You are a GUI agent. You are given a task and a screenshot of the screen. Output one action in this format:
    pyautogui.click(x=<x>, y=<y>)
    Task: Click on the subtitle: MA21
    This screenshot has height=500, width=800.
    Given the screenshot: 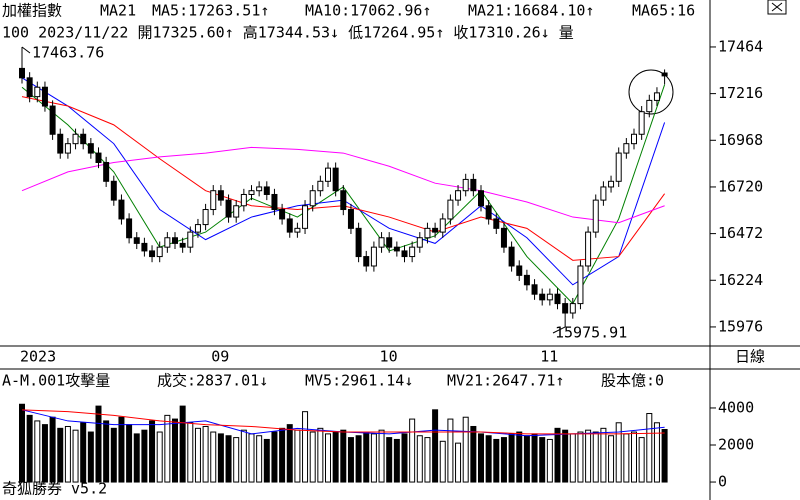 What is the action you would take?
    pyautogui.click(x=118, y=11)
    